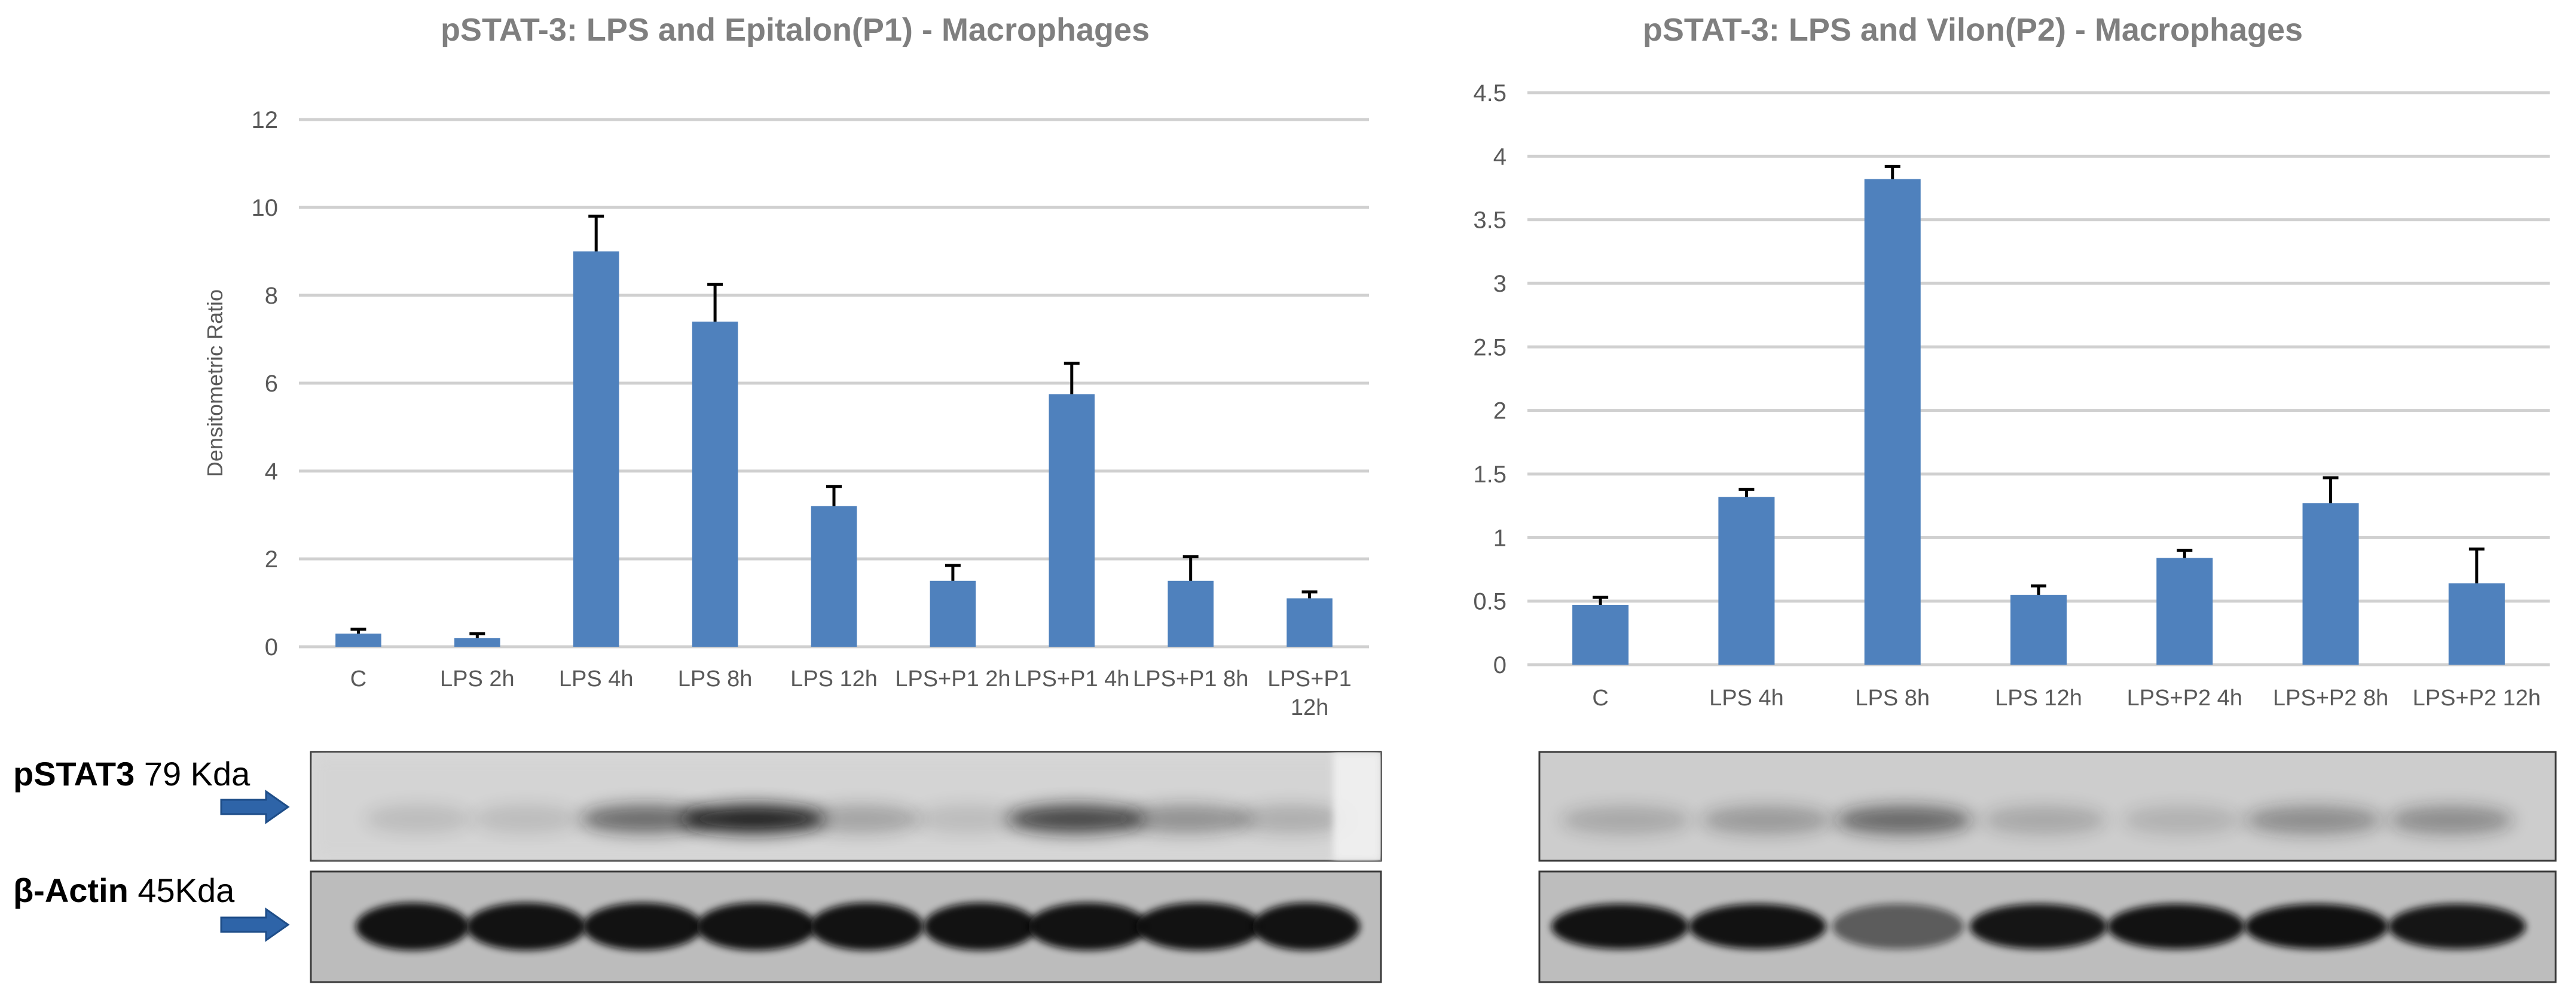  Describe the element at coordinates (1490, 602) in the screenshot. I see `y-tick-label: 0.5` at that location.